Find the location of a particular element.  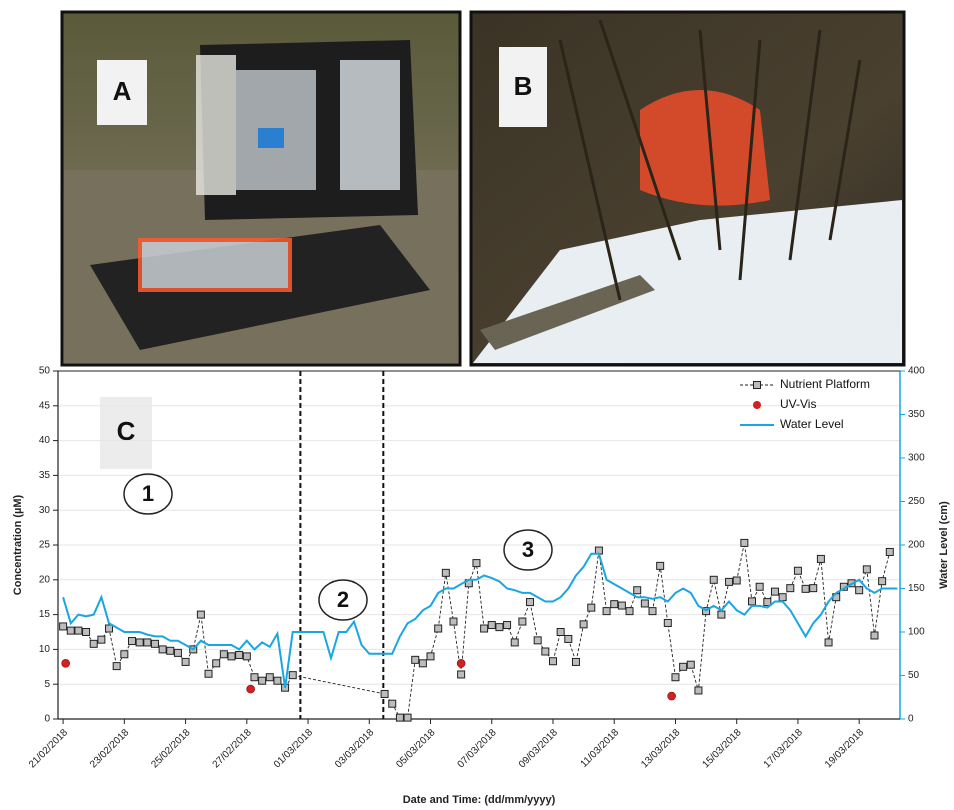

x-tick-label: 27/02/2018 is located at coordinates (232, 748).